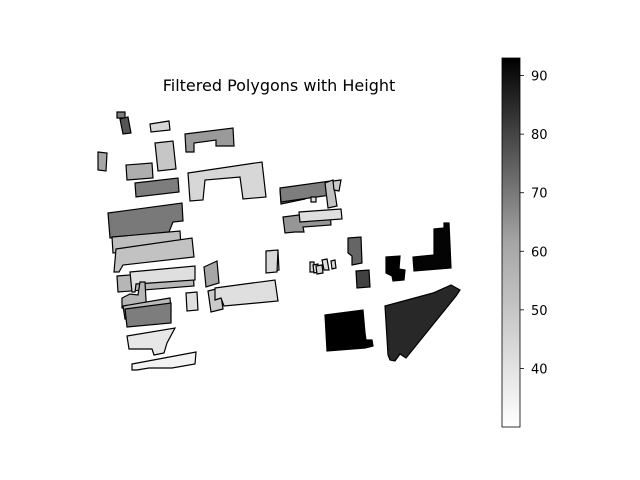 The height and width of the screenshot is (480, 640). Describe the element at coordinates (539, 311) in the screenshot. I see `colorbar-tick-label: 50` at that location.